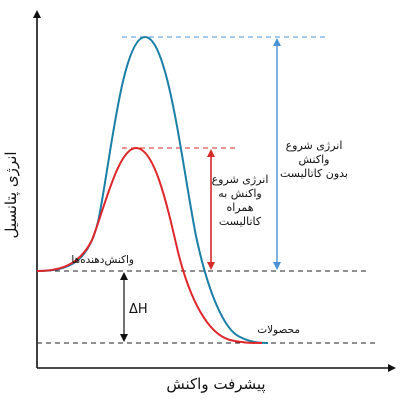 Image resolution: width=406 pixels, height=404 pixels. Describe the element at coordinates (215, 384) in the screenshot. I see `x-axis-label: پیشرفت واکنش` at that location.